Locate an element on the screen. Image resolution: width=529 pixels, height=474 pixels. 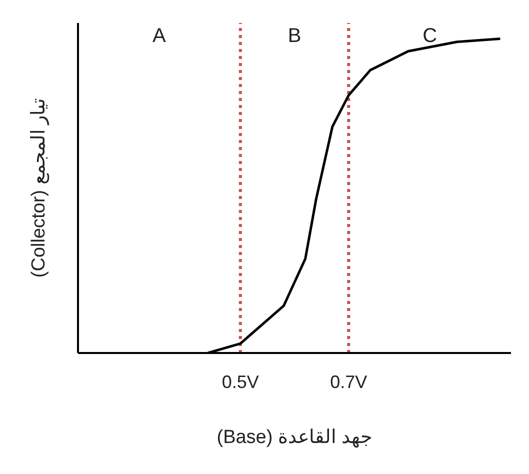
annotation: B is located at coordinates (295, 36).